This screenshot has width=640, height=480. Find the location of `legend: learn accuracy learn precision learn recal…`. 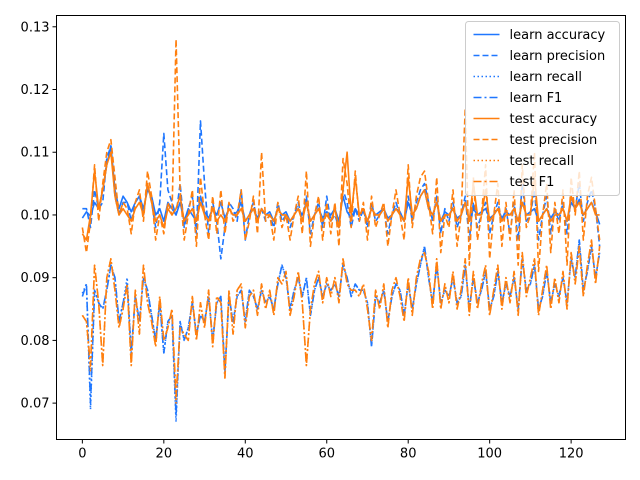

legend: learn accuracy learn precision learn recal… is located at coordinates (542, 108).